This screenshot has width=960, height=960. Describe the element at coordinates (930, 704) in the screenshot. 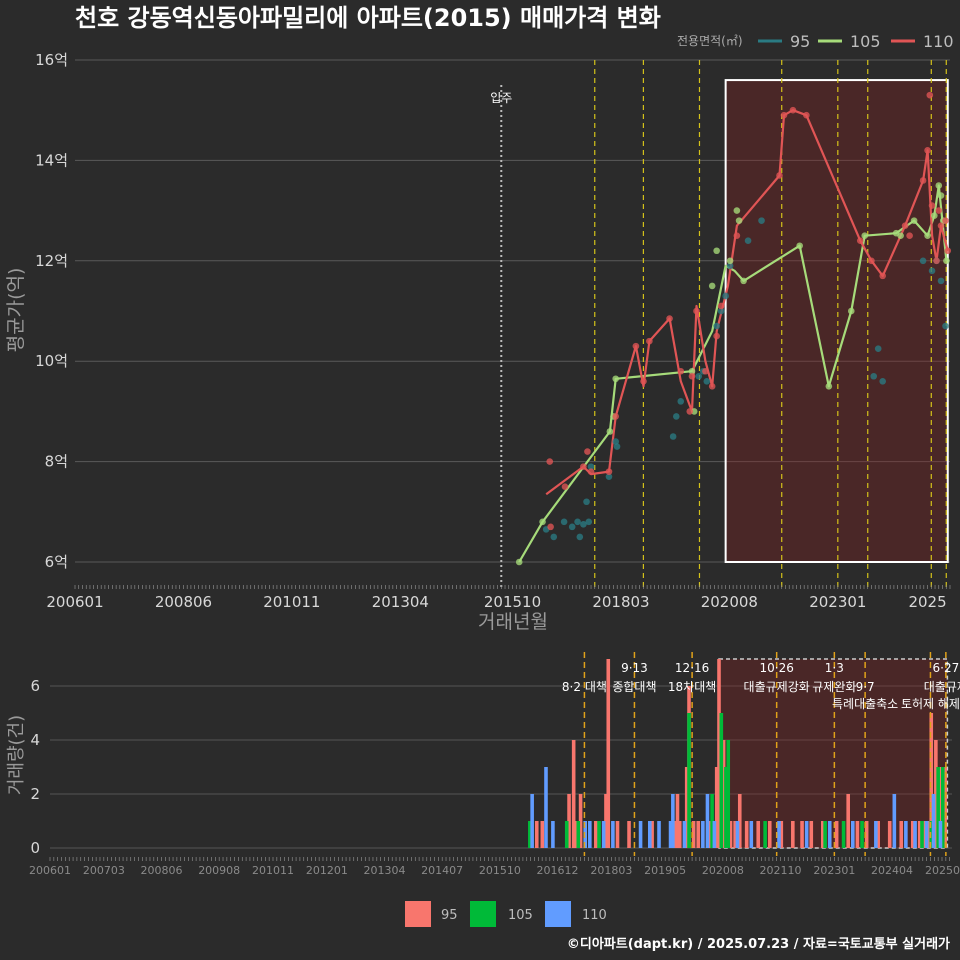

I see `policy-annotation: 토허제 해제` at that location.